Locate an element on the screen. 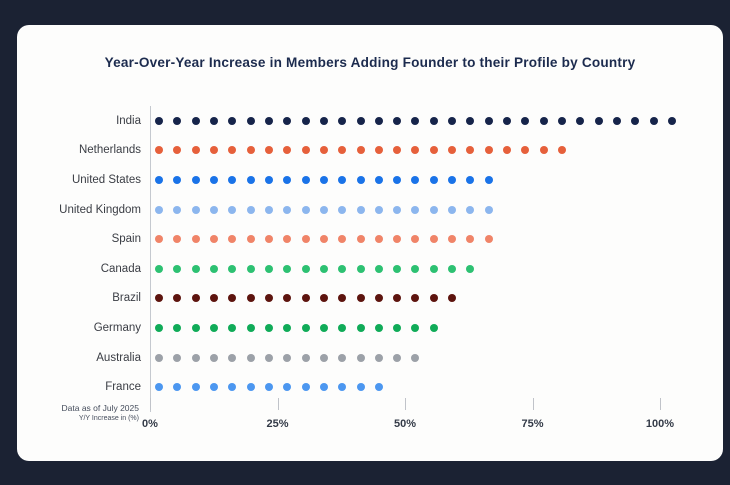 The image size is (730, 485). country-label: Germany is located at coordinates (117, 327).